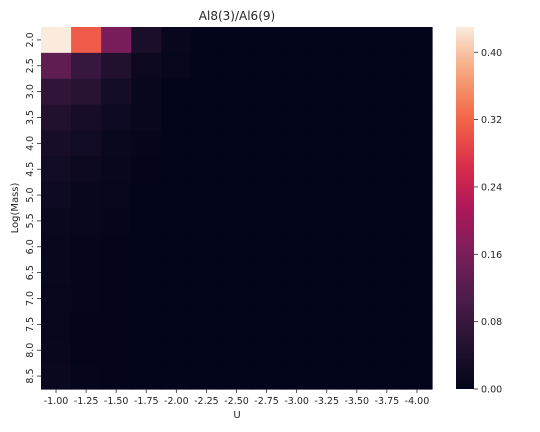 This screenshot has width=540, height=432. What do you see at coordinates (236, 415) in the screenshot?
I see `x-axis-label: U` at bounding box center [236, 415].